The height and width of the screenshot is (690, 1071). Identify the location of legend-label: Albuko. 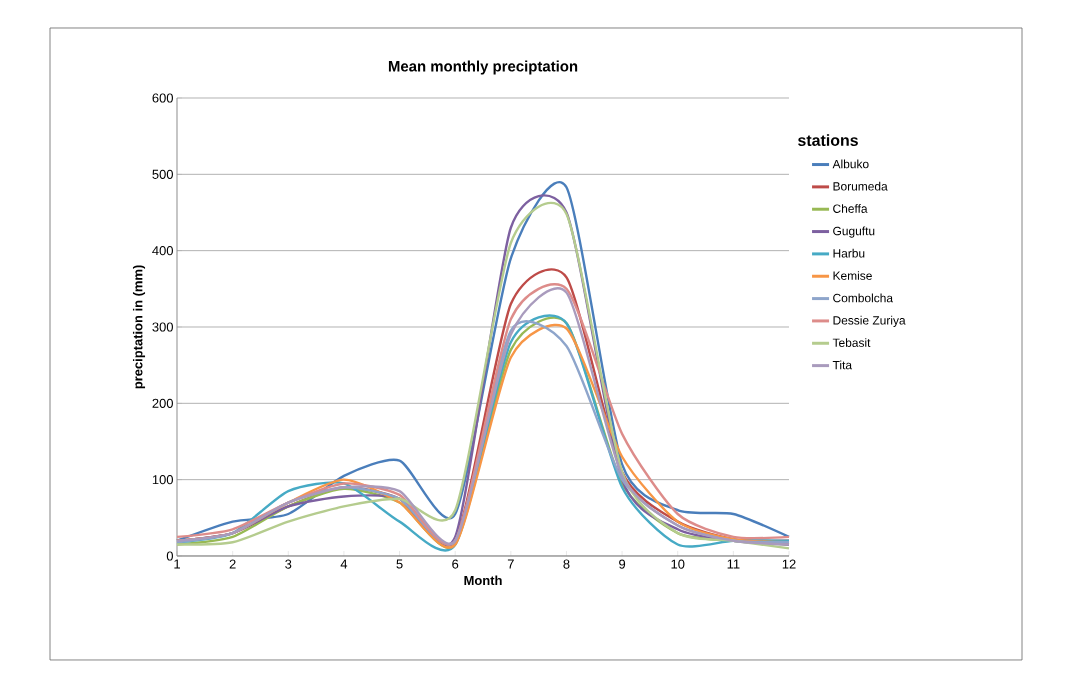
(850, 164).